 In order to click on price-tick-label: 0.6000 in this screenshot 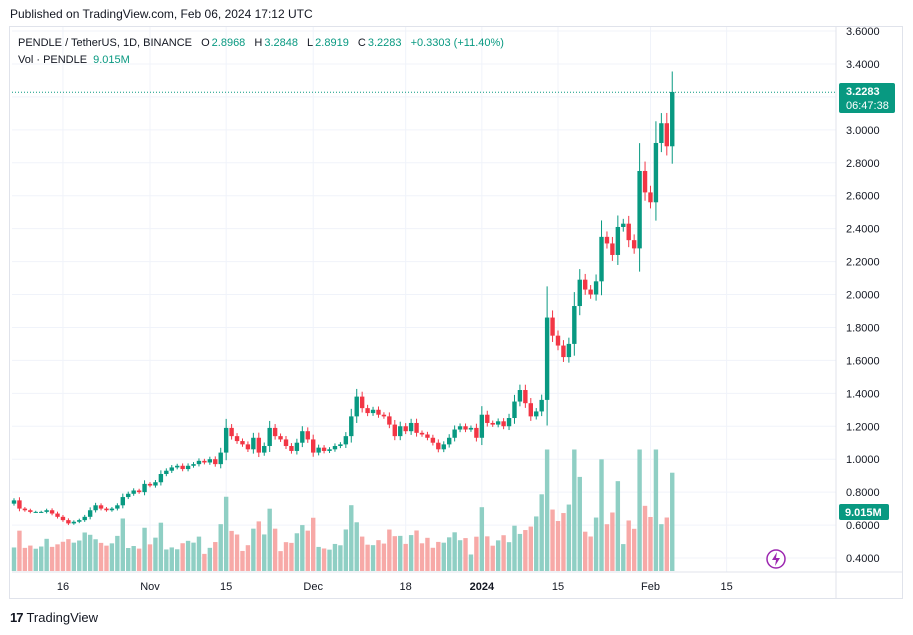, I will do `click(863, 526)`.